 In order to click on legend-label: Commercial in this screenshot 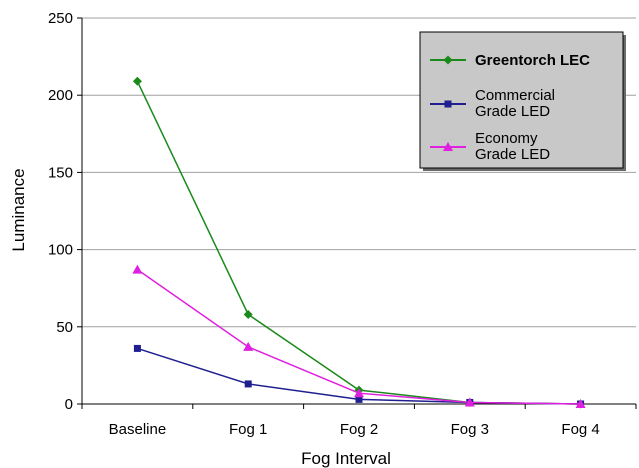, I will do `click(515, 95)`.